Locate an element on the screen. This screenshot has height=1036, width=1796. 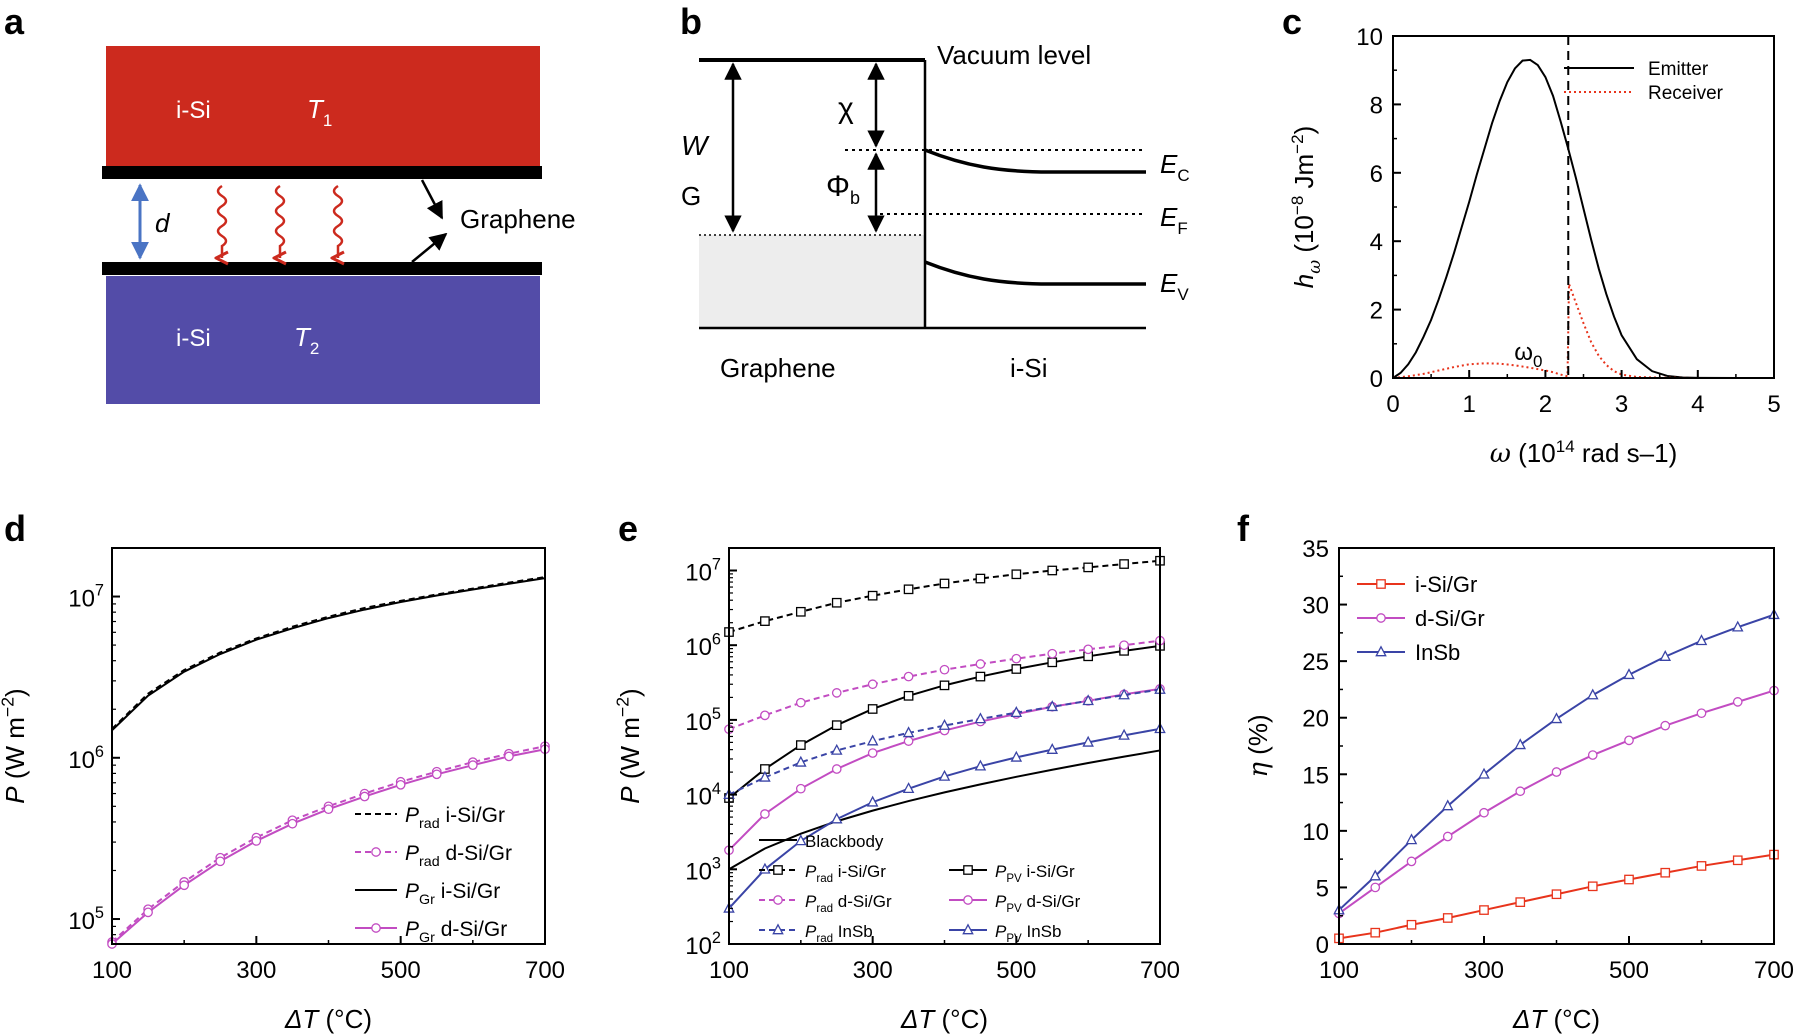
legend-label: d-Si/Gr is located at coordinates (1450, 618).